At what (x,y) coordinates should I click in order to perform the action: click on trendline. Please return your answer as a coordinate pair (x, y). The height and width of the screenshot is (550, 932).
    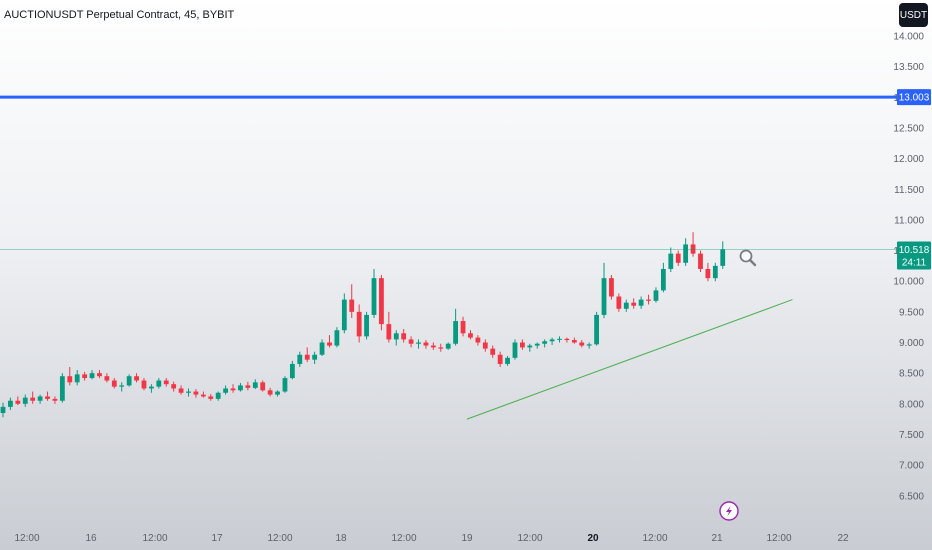
    Looking at the image, I should click on (629, 359).